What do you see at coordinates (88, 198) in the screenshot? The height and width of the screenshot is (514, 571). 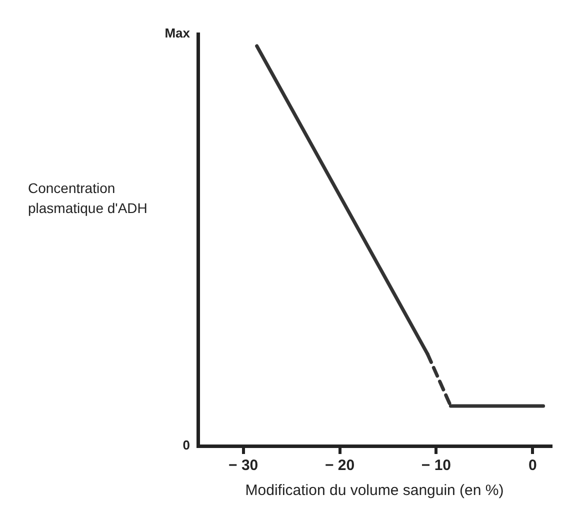 I see `y-axis-title: Concentration plasmatique d'ADH` at bounding box center [88, 198].